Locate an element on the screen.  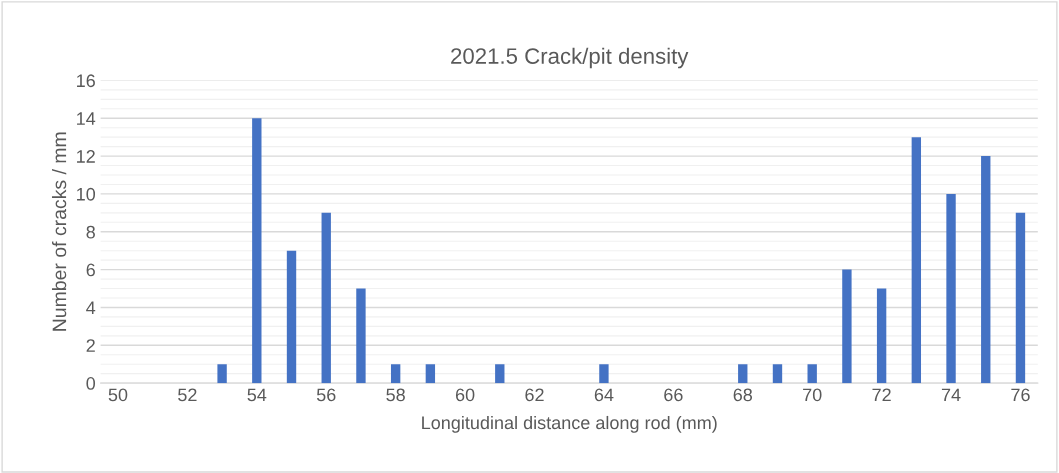
x-tick-label: 58 is located at coordinates (395, 395).